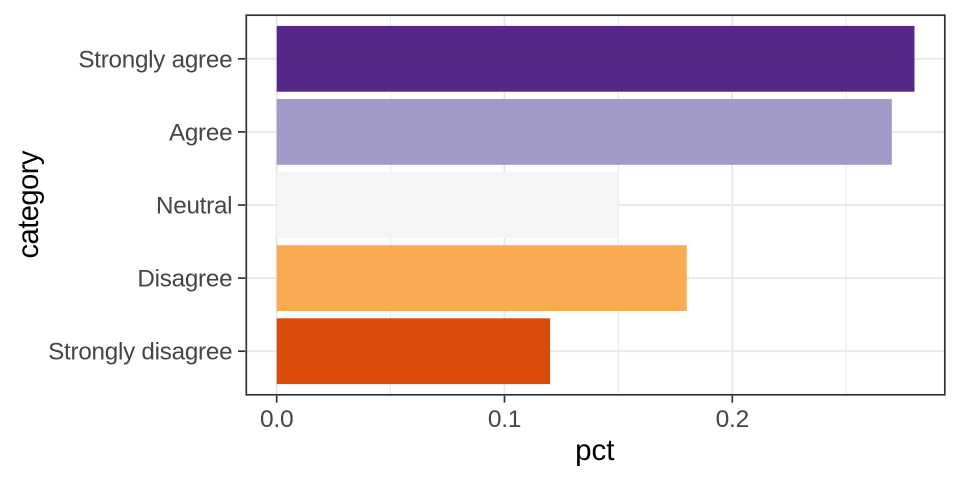  What do you see at coordinates (194, 206) in the screenshot?
I see `svg-text: Neutral` at bounding box center [194, 206].